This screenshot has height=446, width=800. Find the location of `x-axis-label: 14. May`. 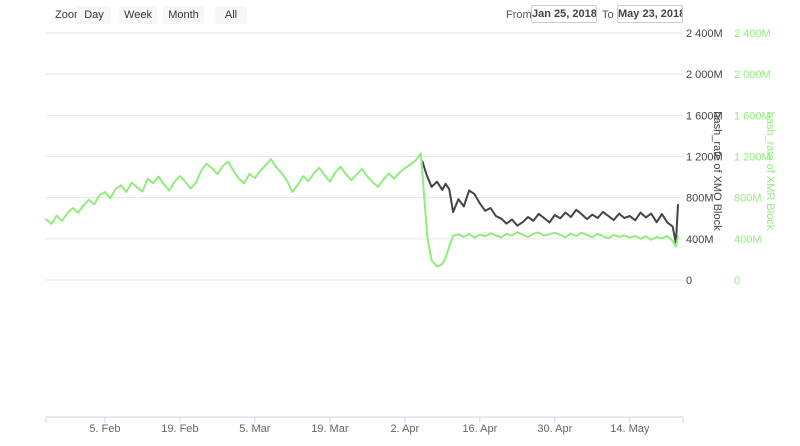

x-axis-label: 14. May is located at coordinates (630, 429).